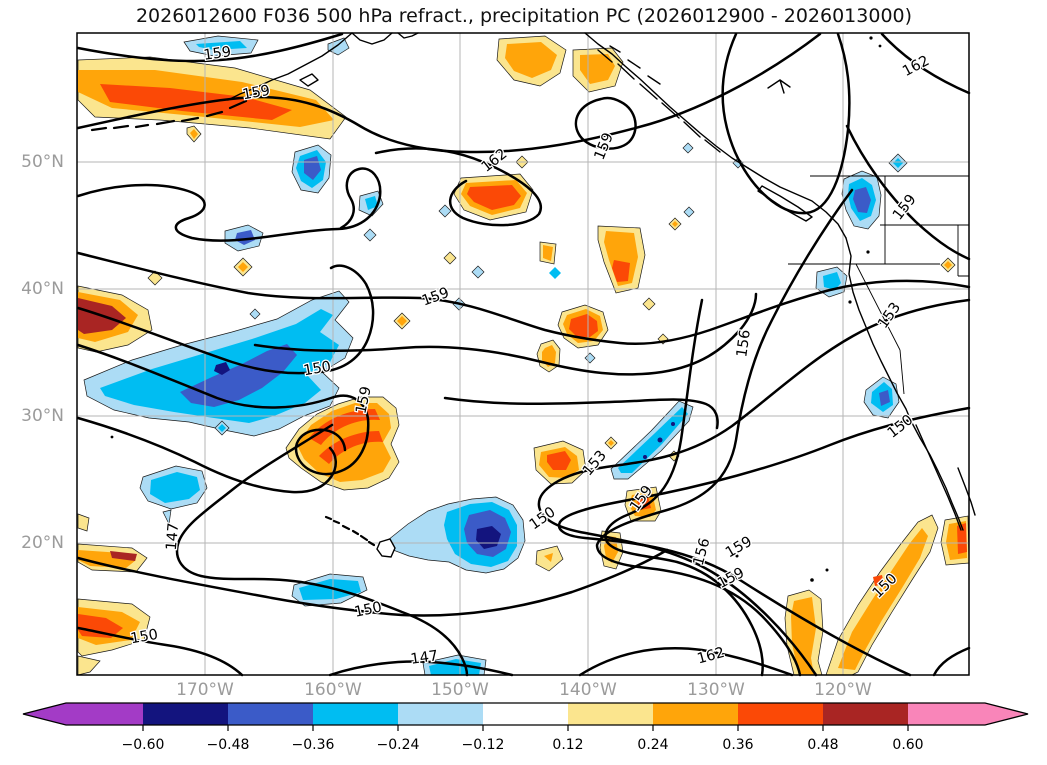 This screenshot has height=765, width=1047. Describe the element at coordinates (205, 690) in the screenshot. I see `lon-tick-label: 170°W` at that location.